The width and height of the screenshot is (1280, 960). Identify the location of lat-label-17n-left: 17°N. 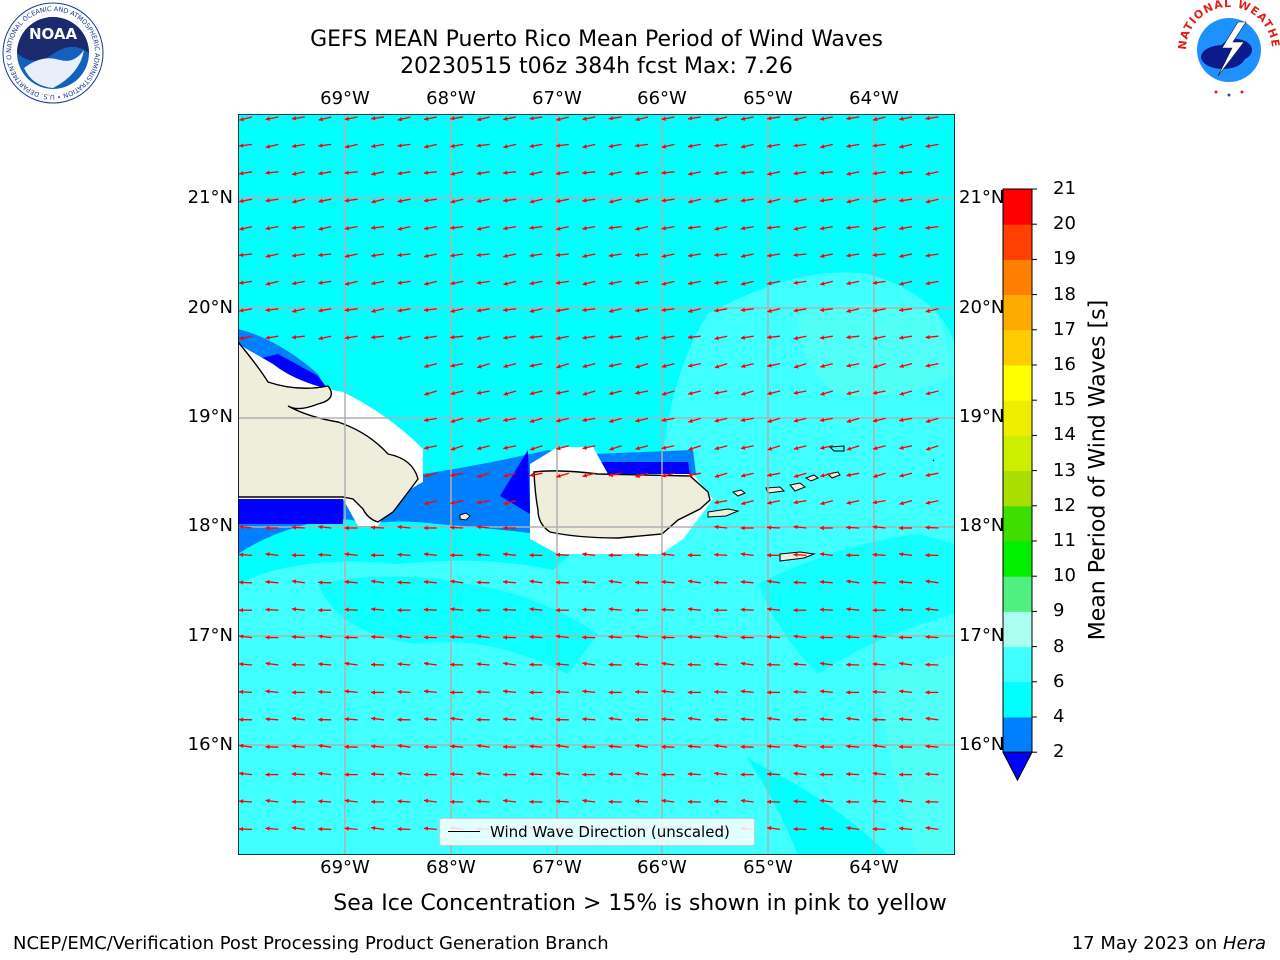
(210, 635).